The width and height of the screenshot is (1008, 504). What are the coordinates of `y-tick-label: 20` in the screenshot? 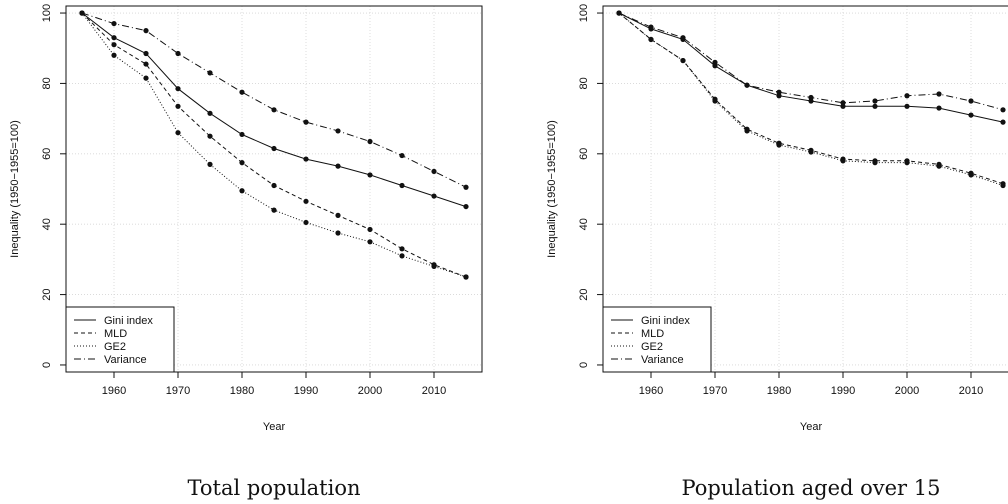 It's located at (47, 294).